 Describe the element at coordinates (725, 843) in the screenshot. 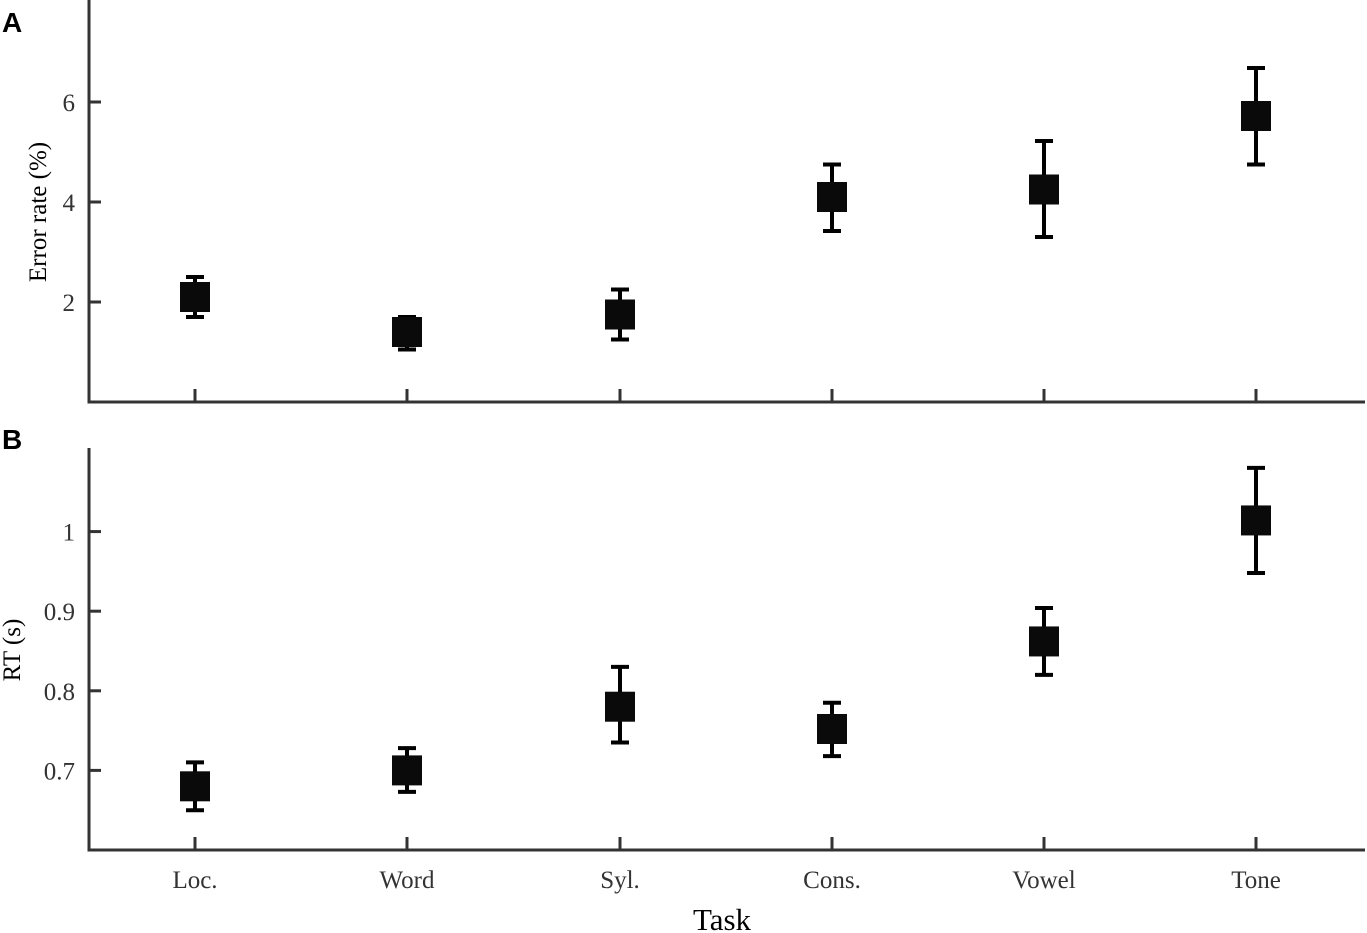

I see `panel-b-x-ticks` at that location.